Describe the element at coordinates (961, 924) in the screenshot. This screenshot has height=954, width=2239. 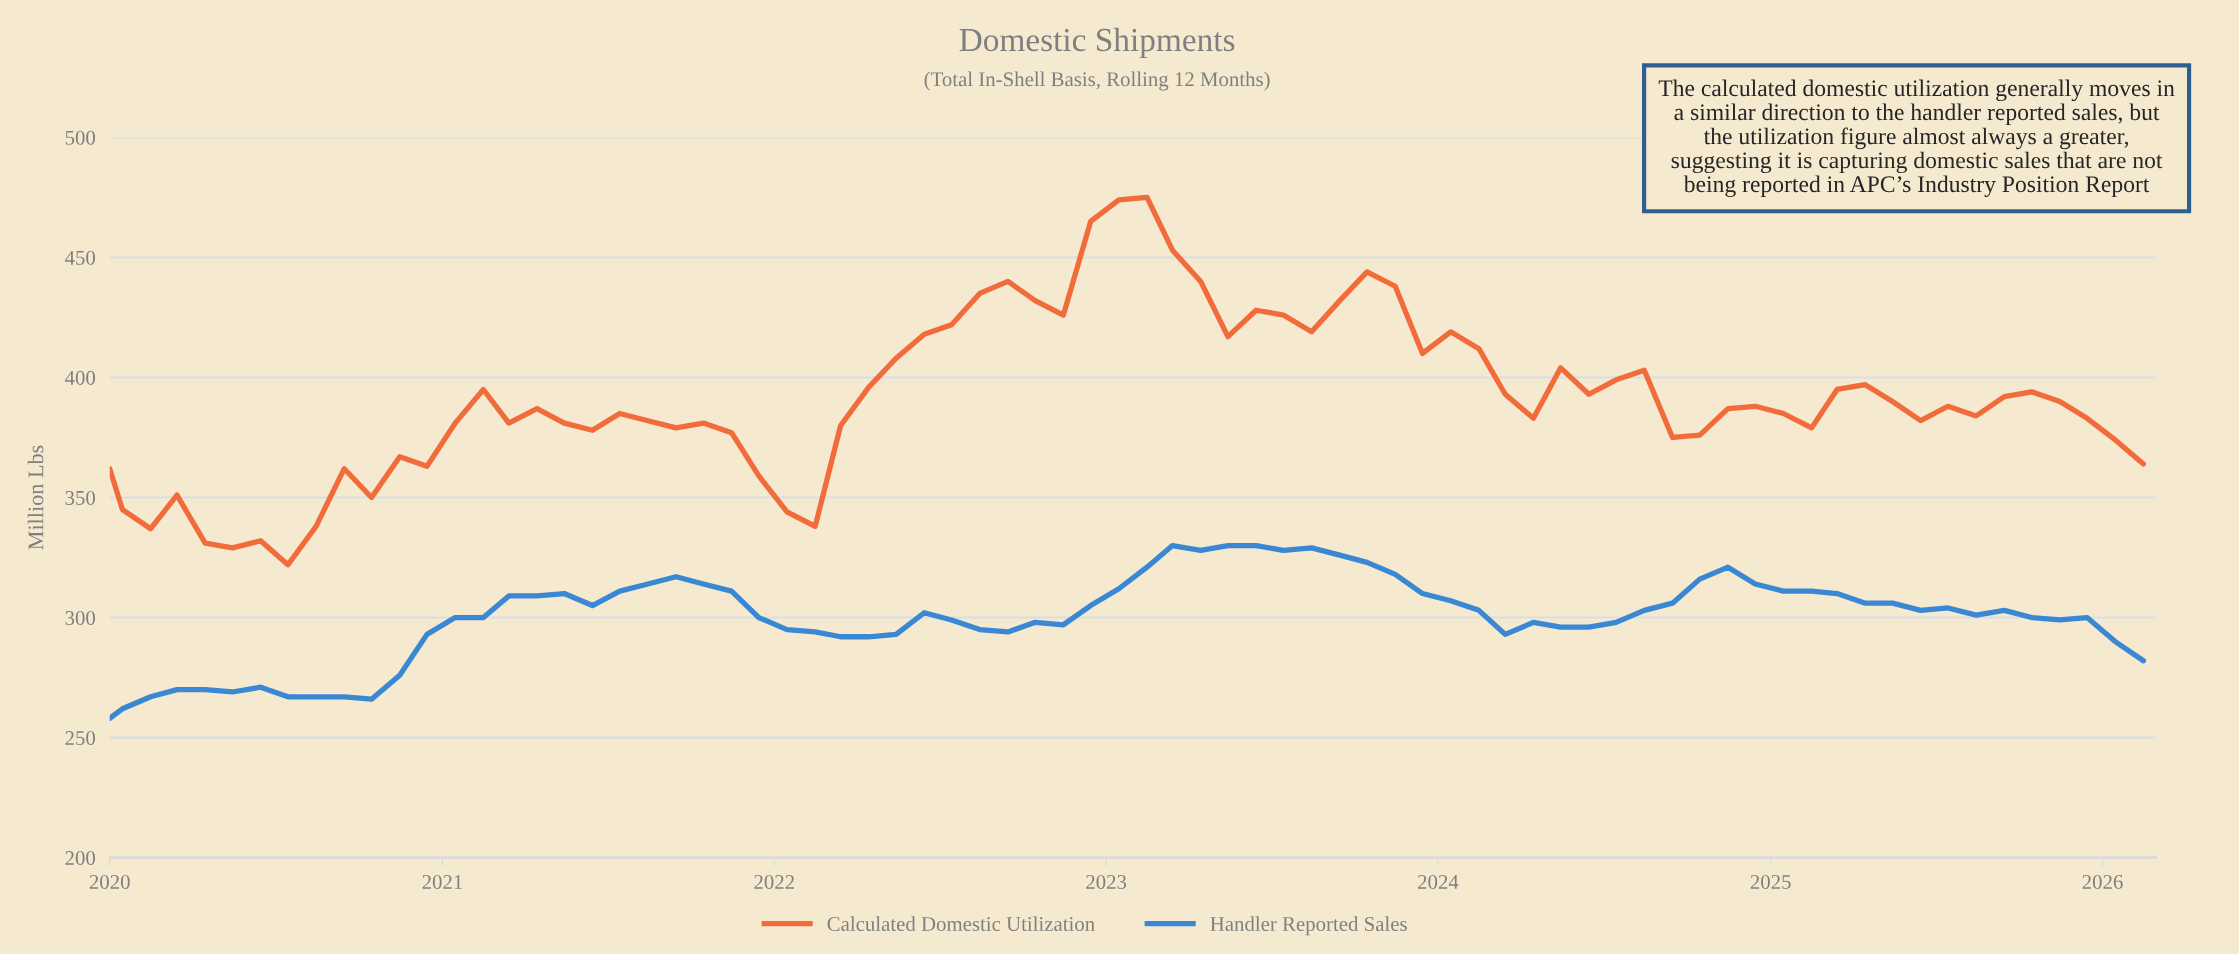
I see `legend-label: Calculated Domestic Utilization` at that location.